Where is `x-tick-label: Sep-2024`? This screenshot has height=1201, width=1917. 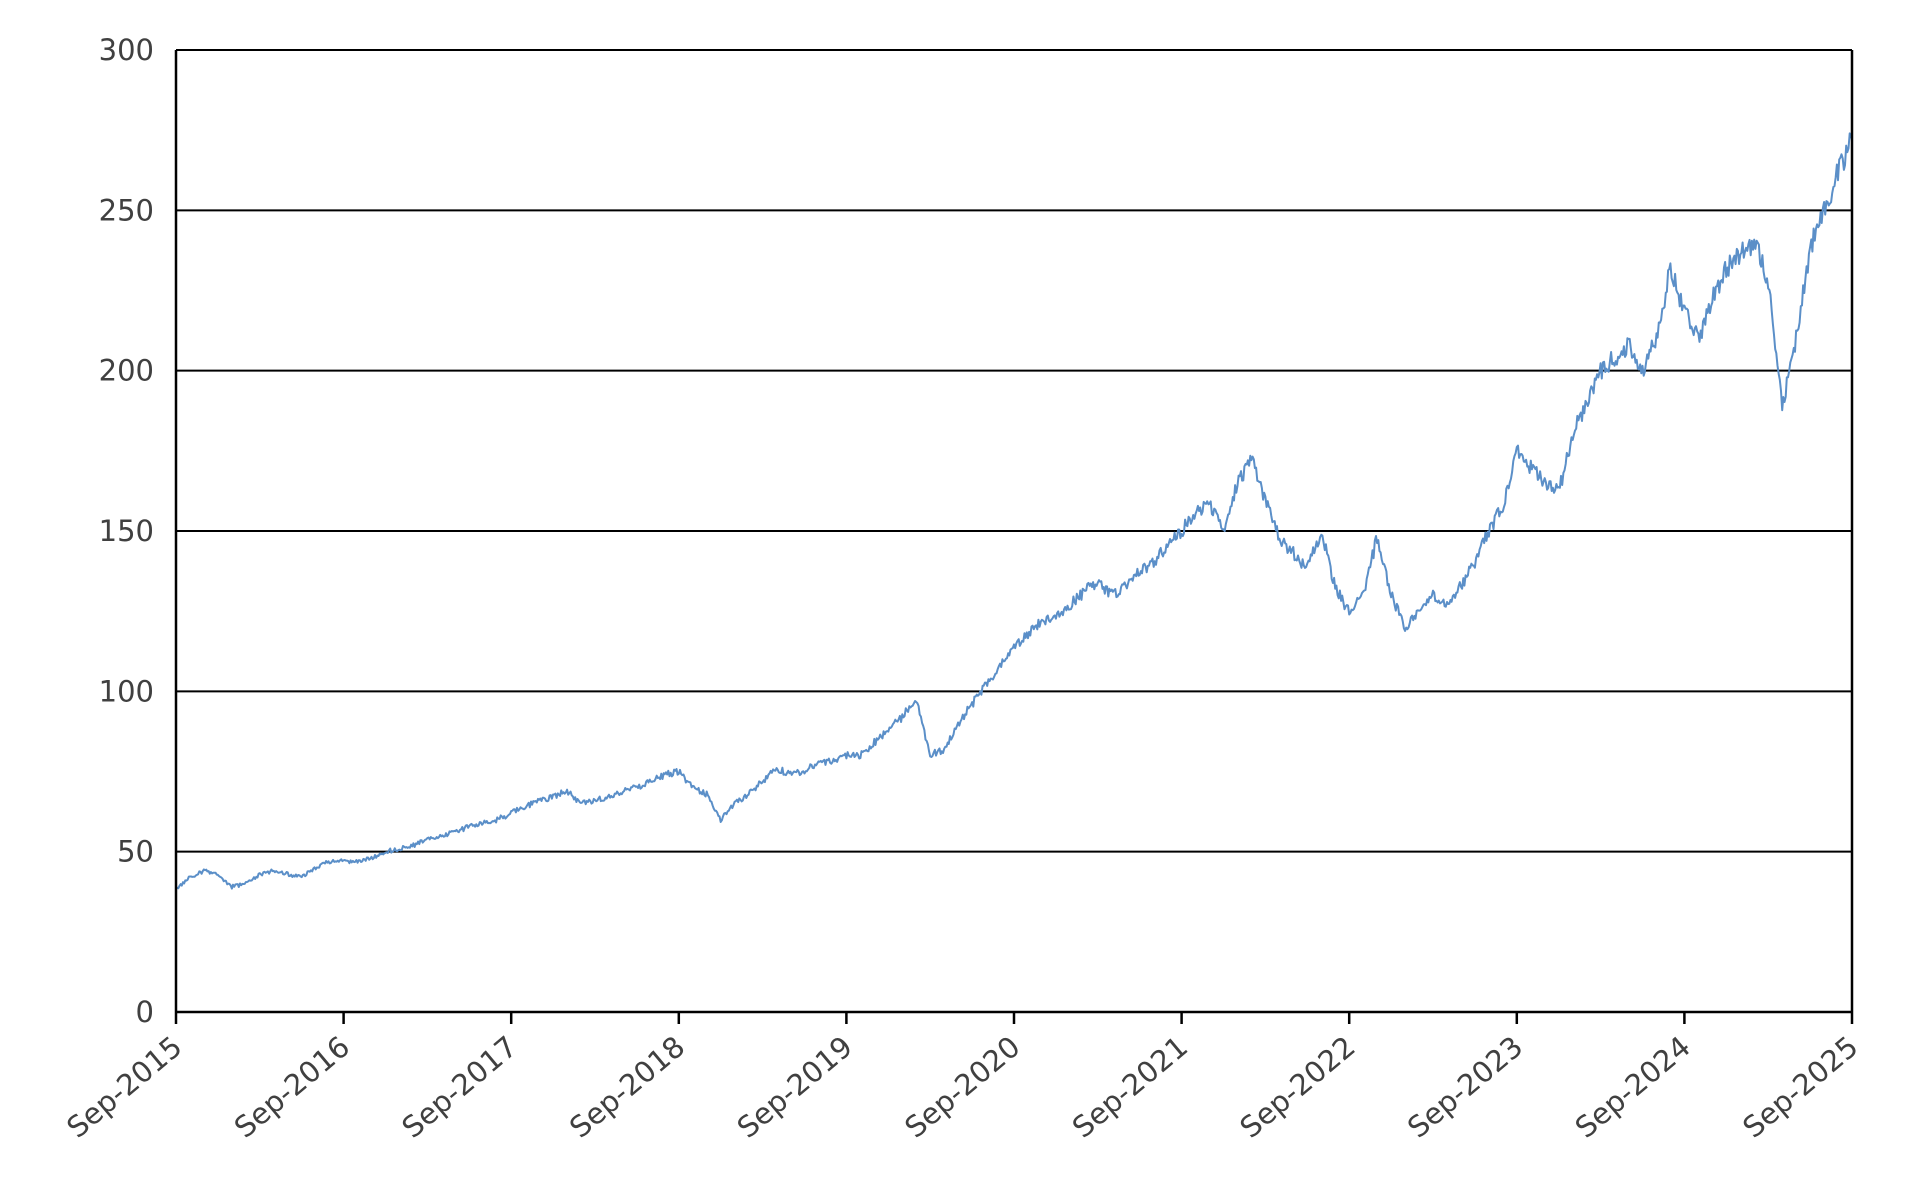
x-tick-label: Sep-2024 is located at coordinates (1633, 1086).